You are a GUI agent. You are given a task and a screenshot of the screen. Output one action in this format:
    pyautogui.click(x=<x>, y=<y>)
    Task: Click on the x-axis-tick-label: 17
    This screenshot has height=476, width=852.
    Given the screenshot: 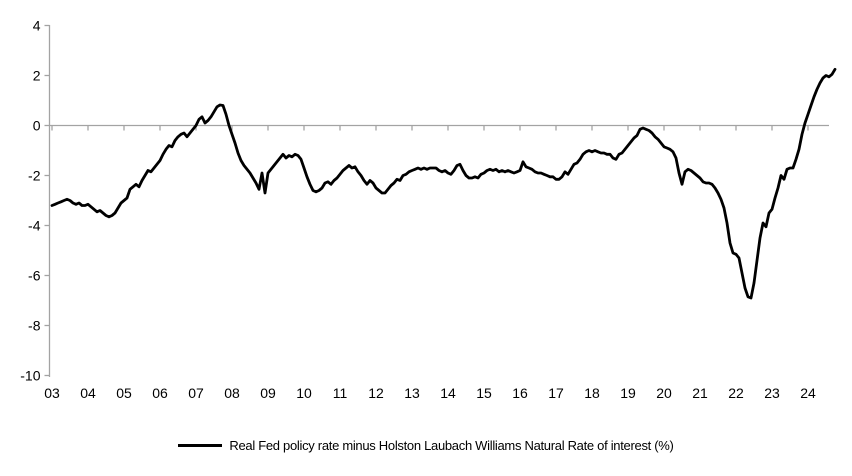 What is the action you would take?
    pyautogui.click(x=556, y=393)
    